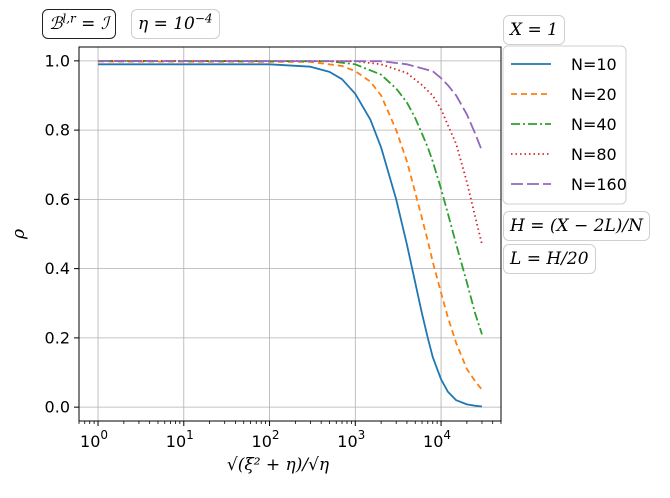 The height and width of the screenshot is (498, 670). What do you see at coordinates (69, 18) in the screenshot?
I see `bc-sup: l,r` at bounding box center [69, 18].